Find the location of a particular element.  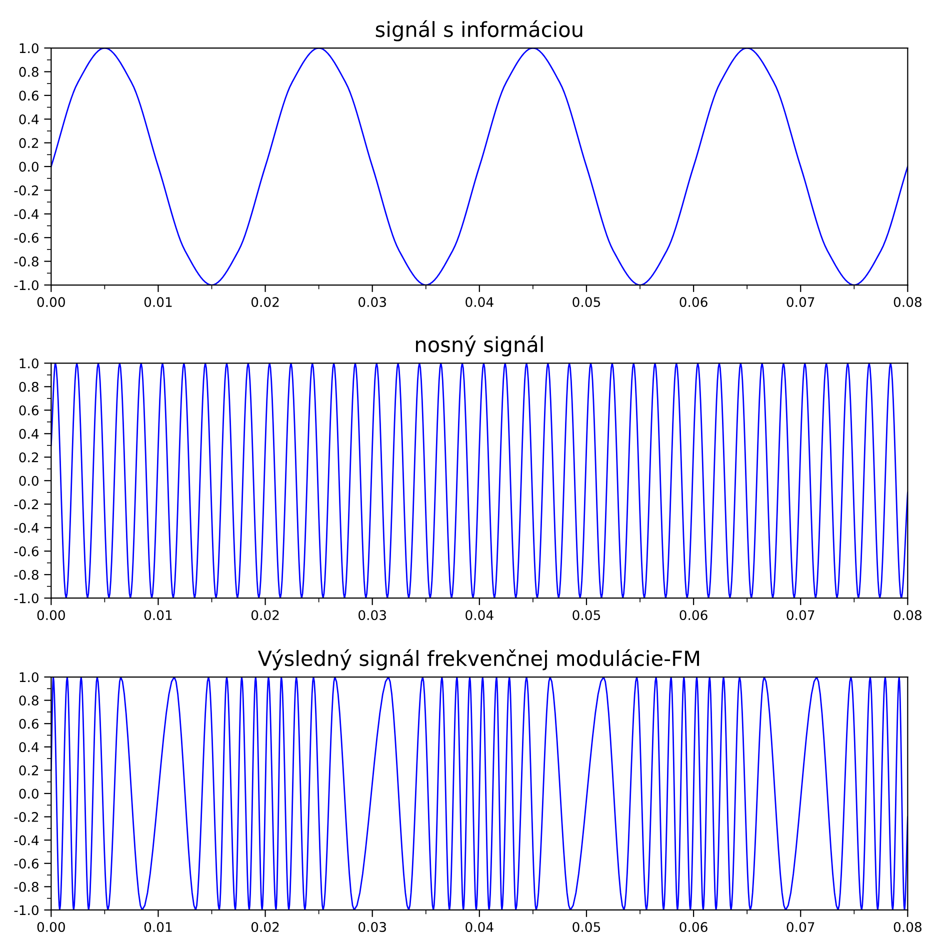

chart-title: nosný signál is located at coordinates (479, 345).